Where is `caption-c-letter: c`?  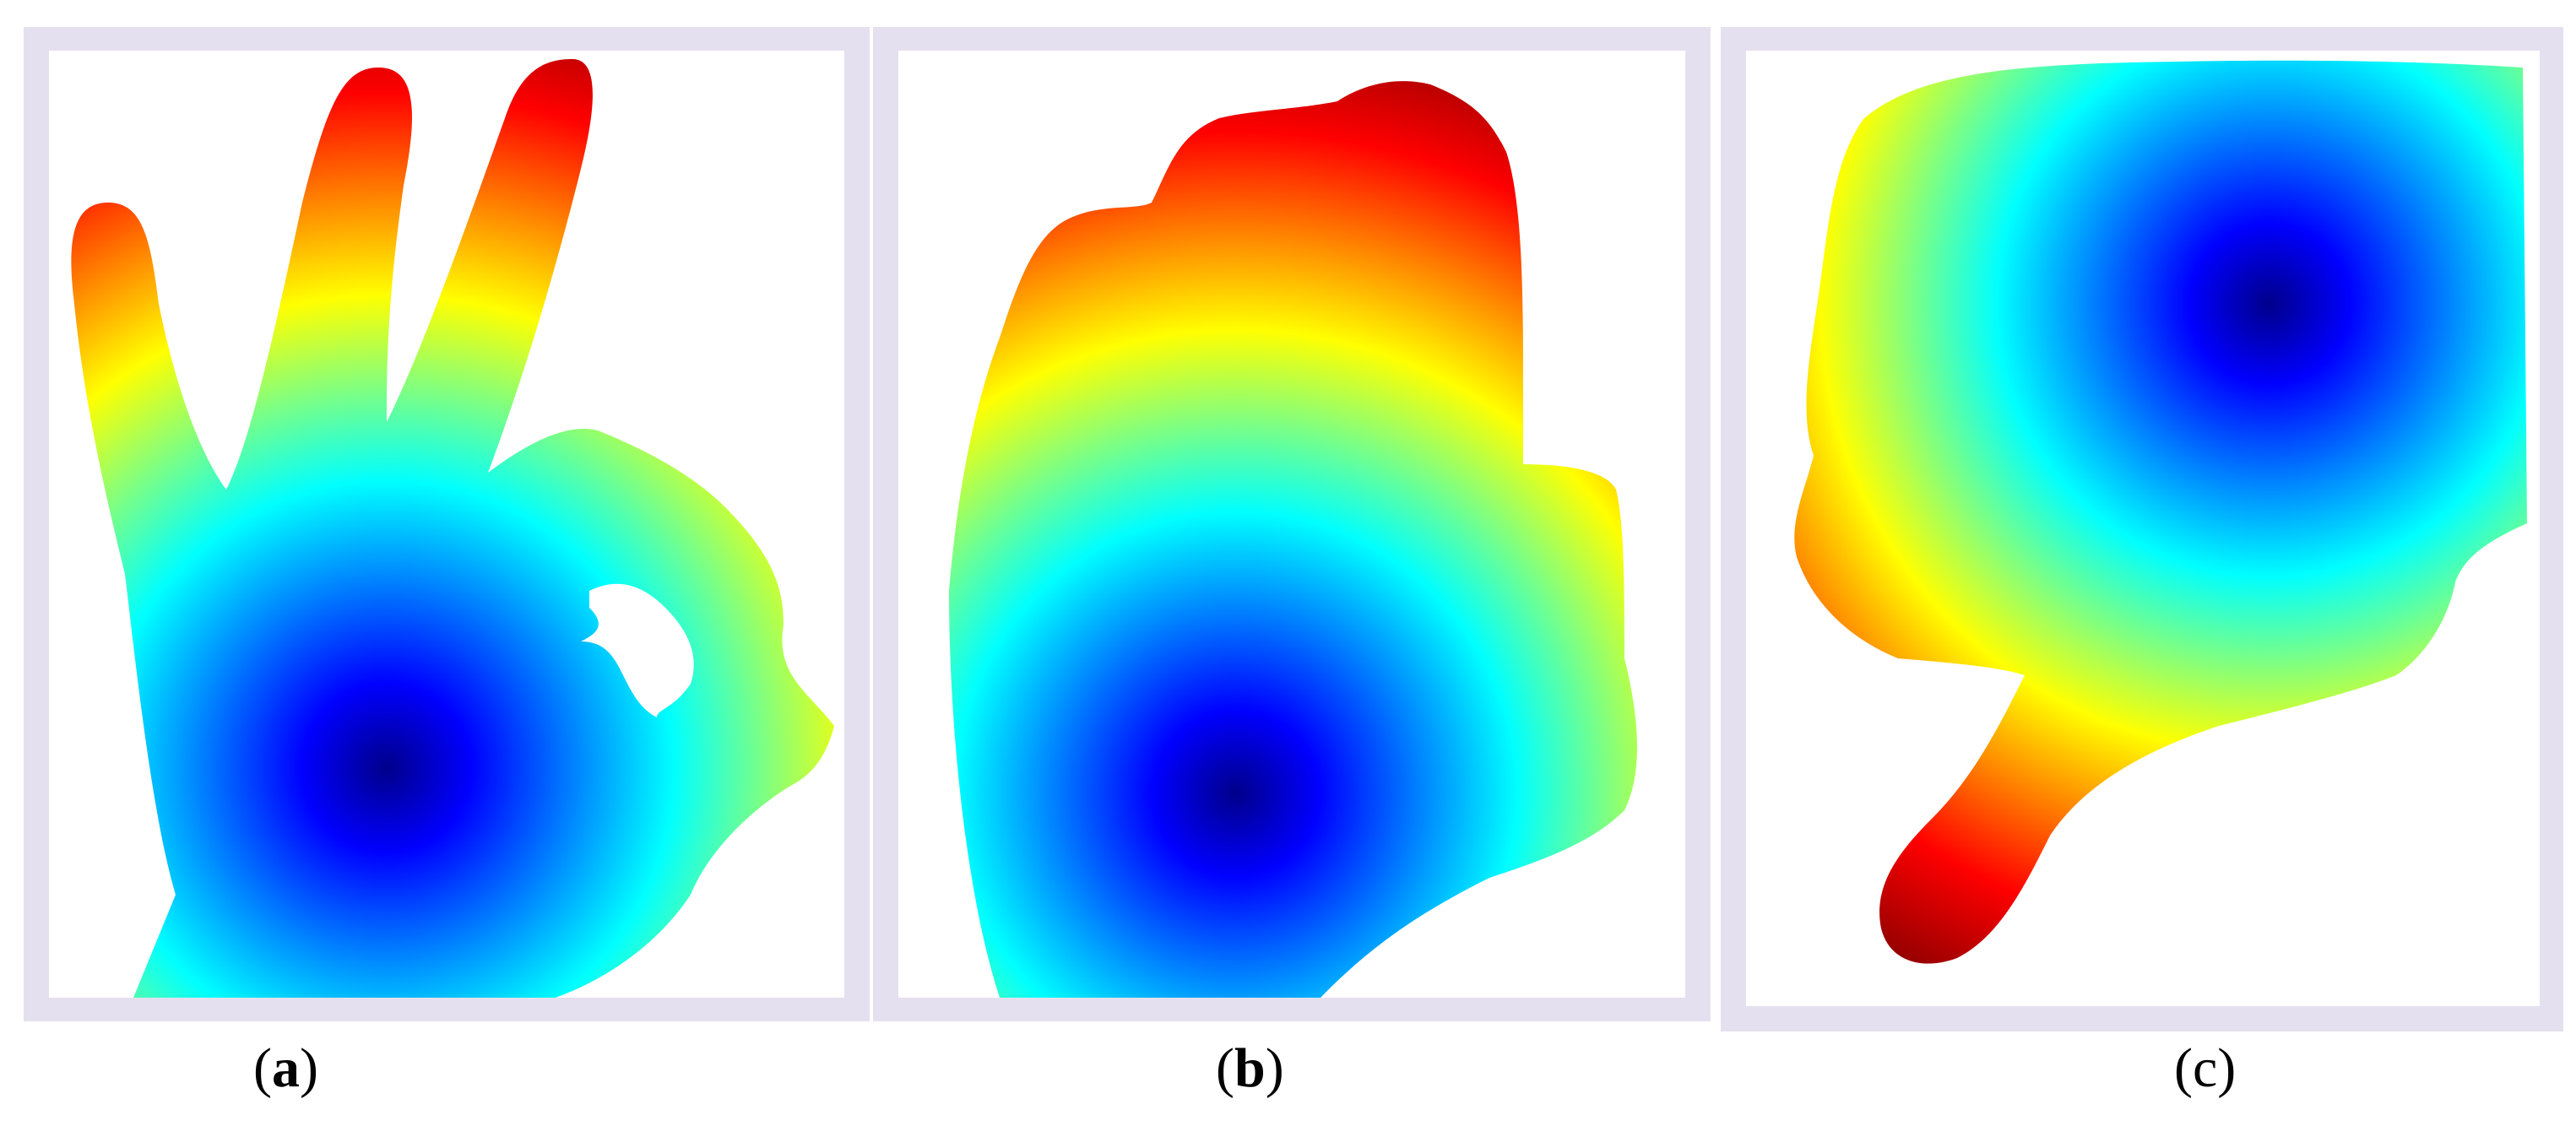 caption-c-letter: c is located at coordinates (2205, 1068).